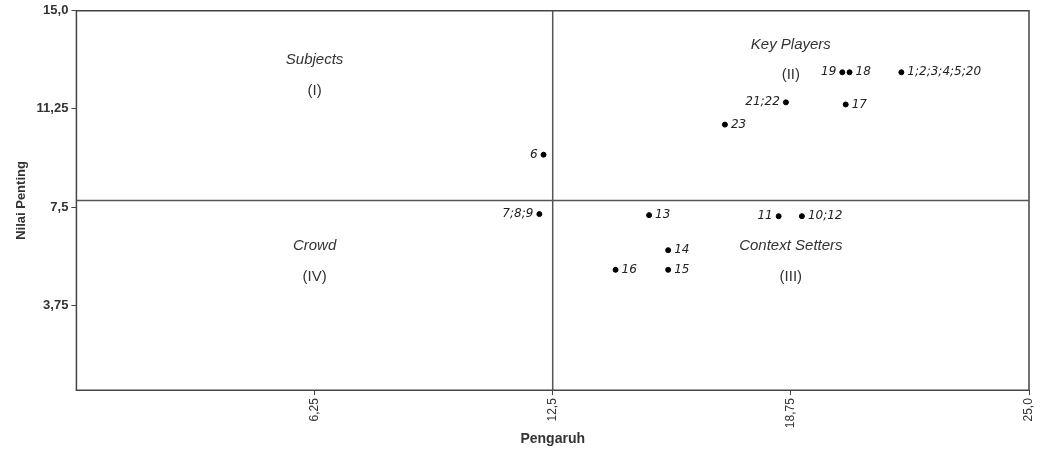  Describe the element at coordinates (859, 103) in the screenshot. I see `annotation: 17` at that location.